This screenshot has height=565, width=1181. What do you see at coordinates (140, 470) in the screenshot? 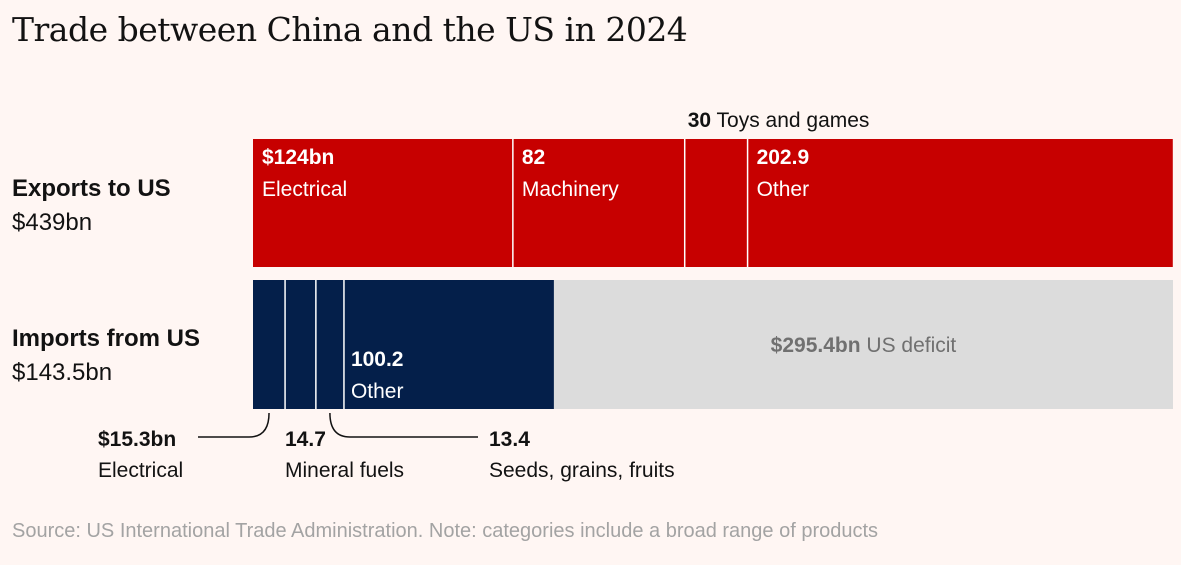
I see `imports-callout-category-1: Electrical` at bounding box center [140, 470].